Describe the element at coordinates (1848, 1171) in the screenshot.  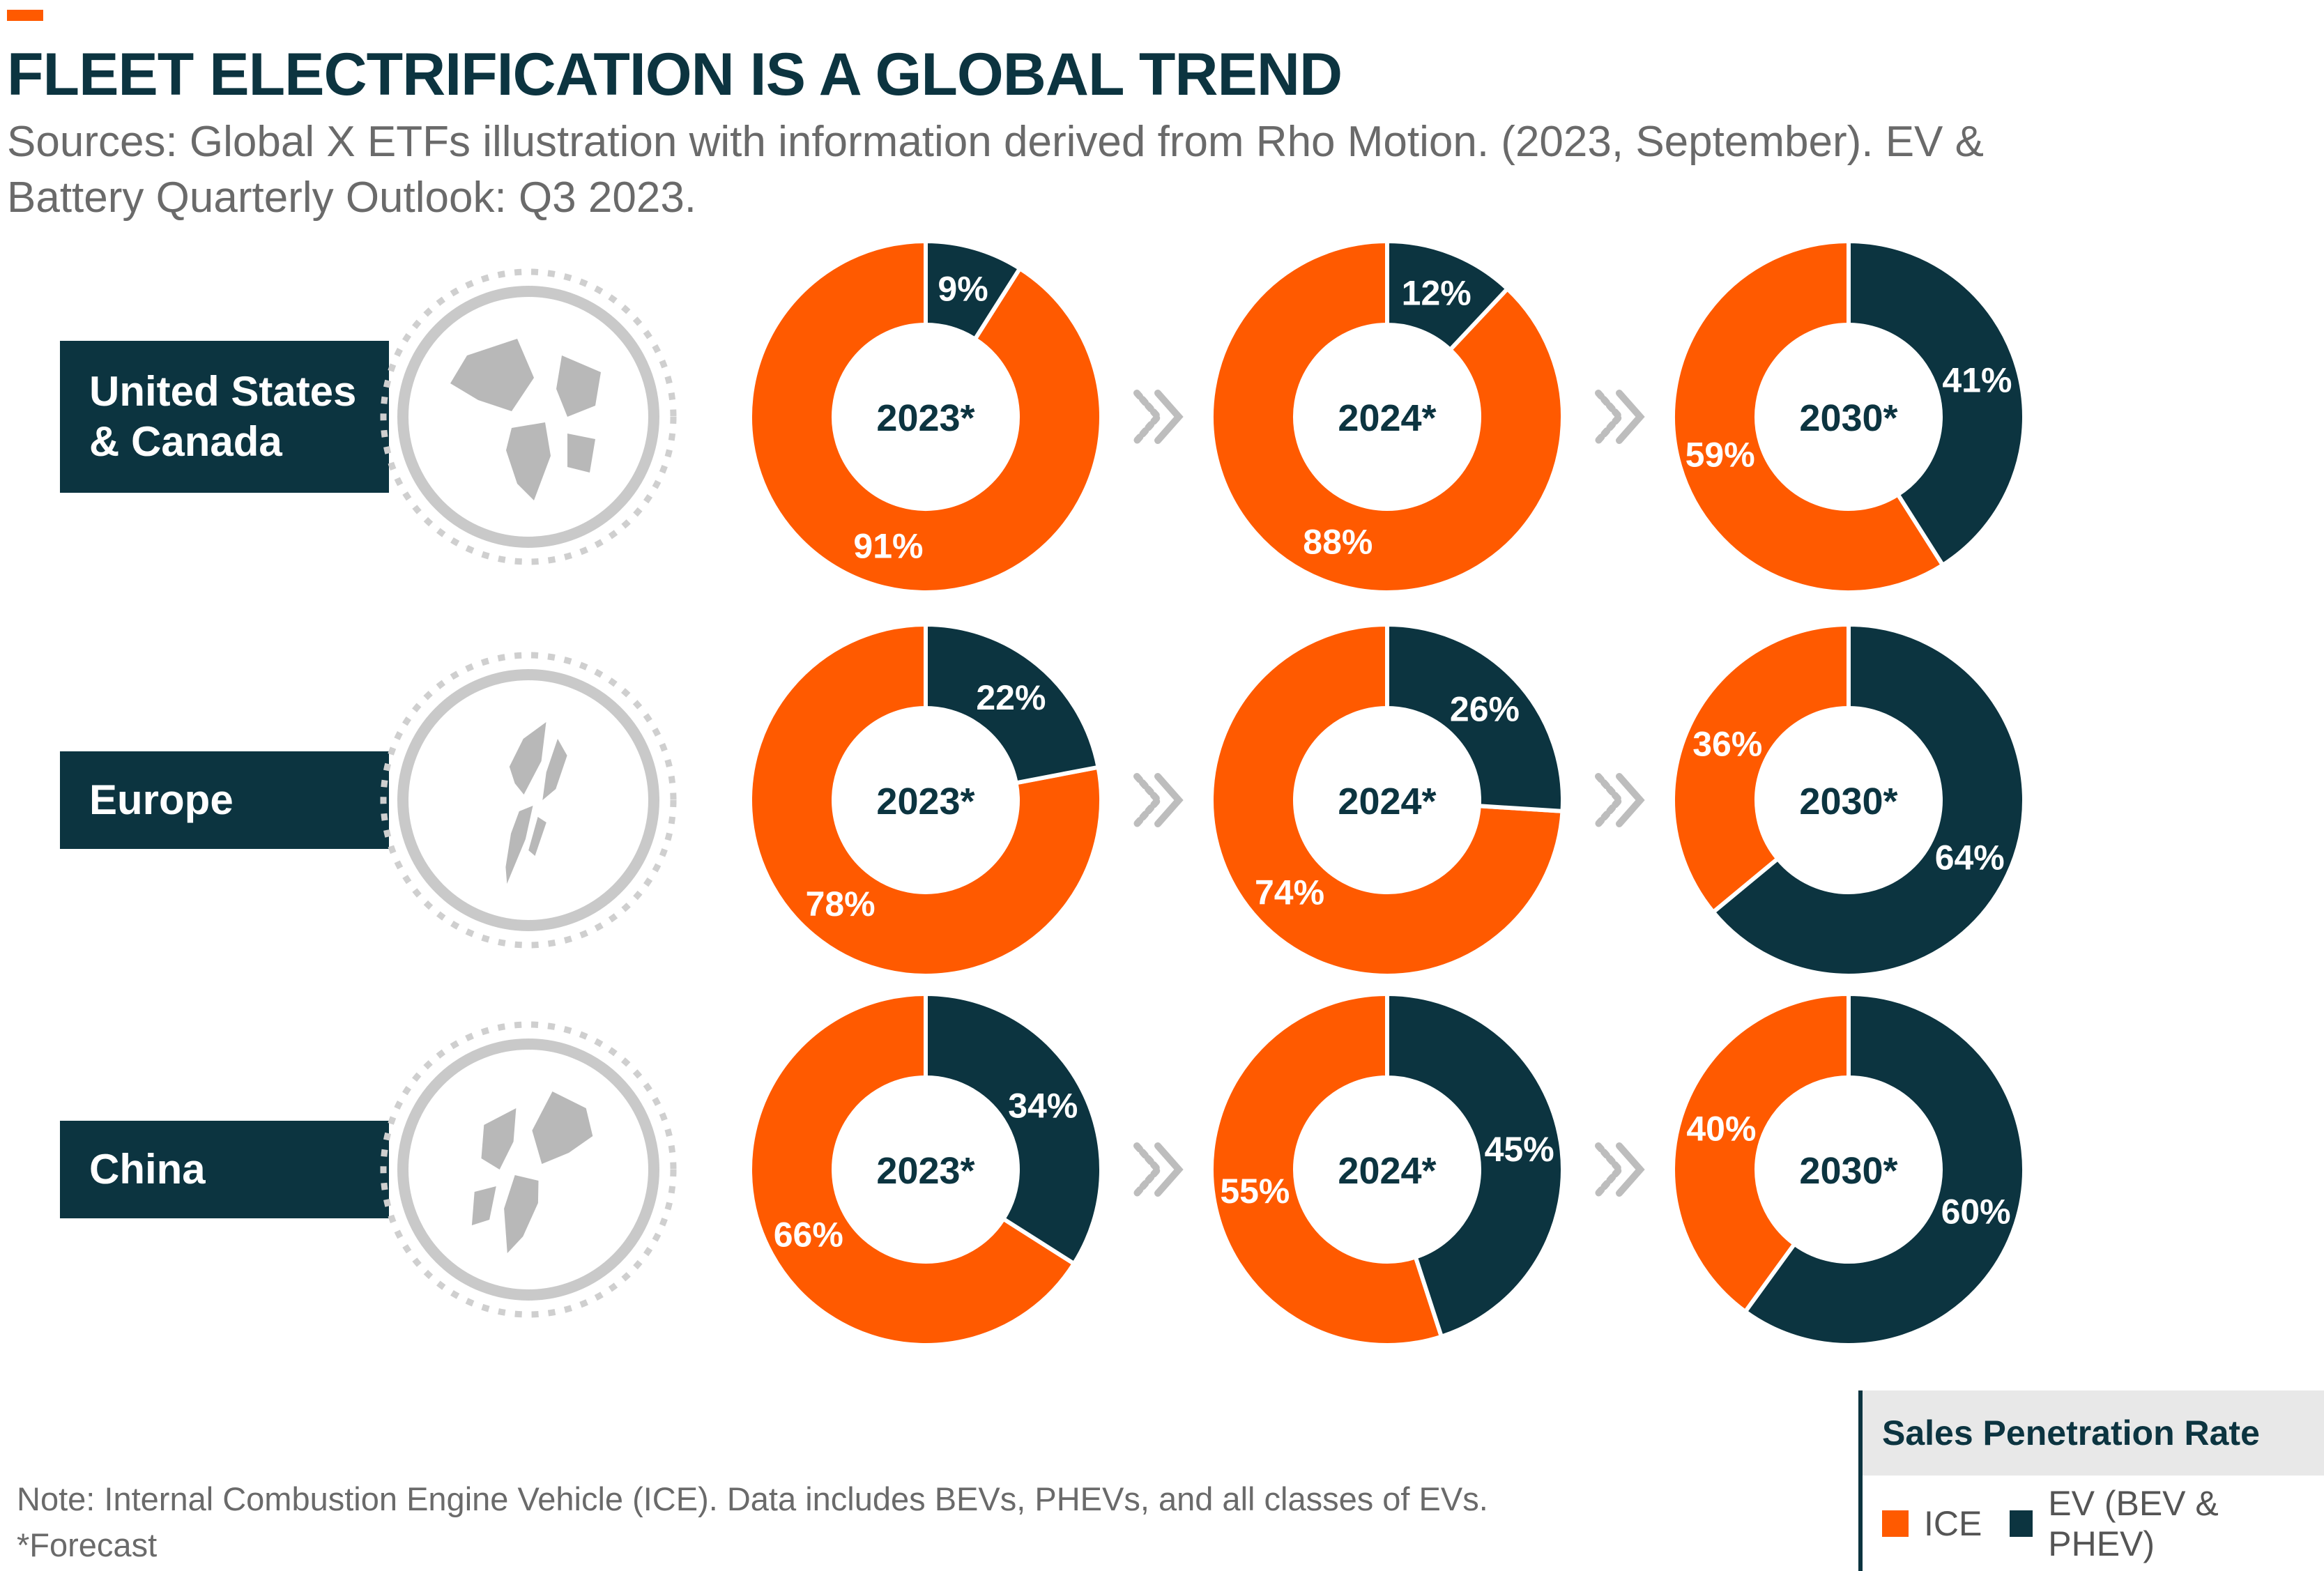
I see `donut-year-label-china-2030: 2030*` at that location.